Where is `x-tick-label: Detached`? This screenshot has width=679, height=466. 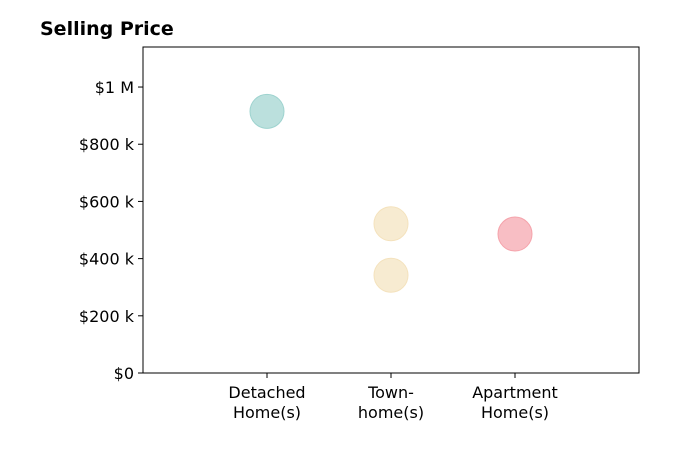
x-tick-label: Detached is located at coordinates (266, 392).